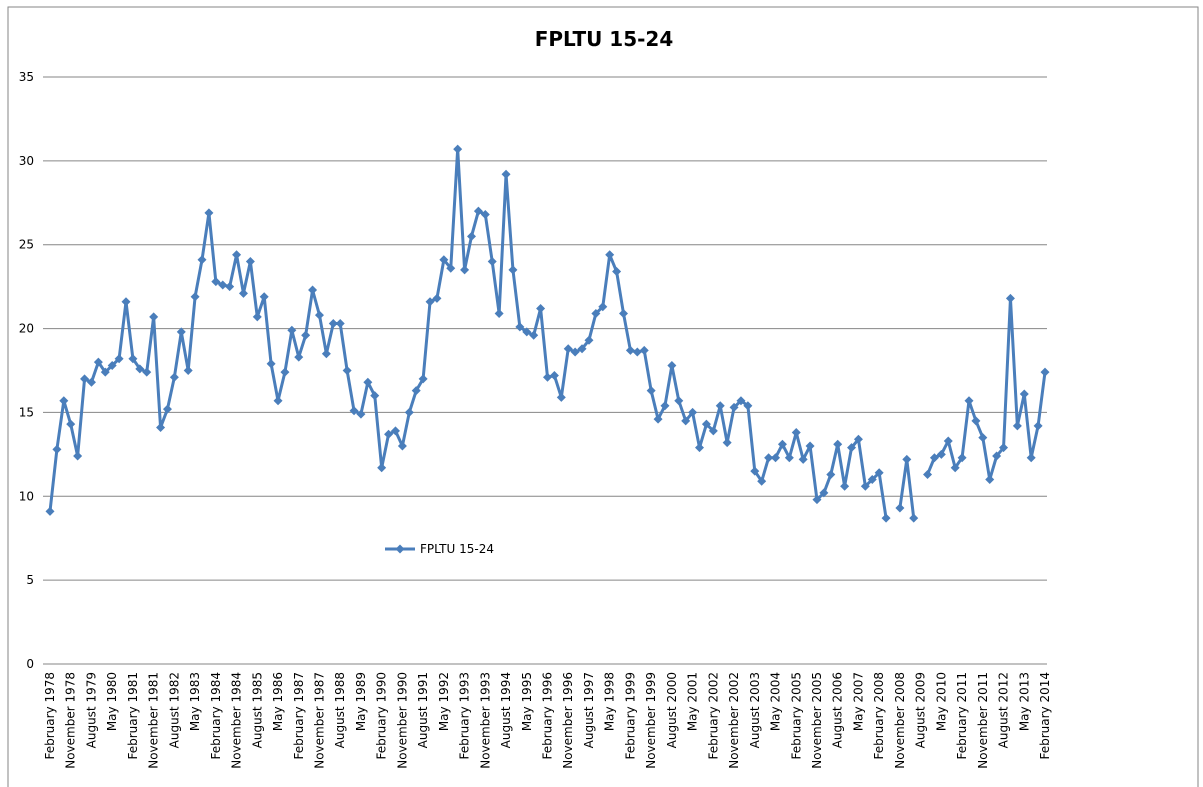  Describe the element at coordinates (527, 701) in the screenshot. I see `x-tick-label: May 1995` at that location.